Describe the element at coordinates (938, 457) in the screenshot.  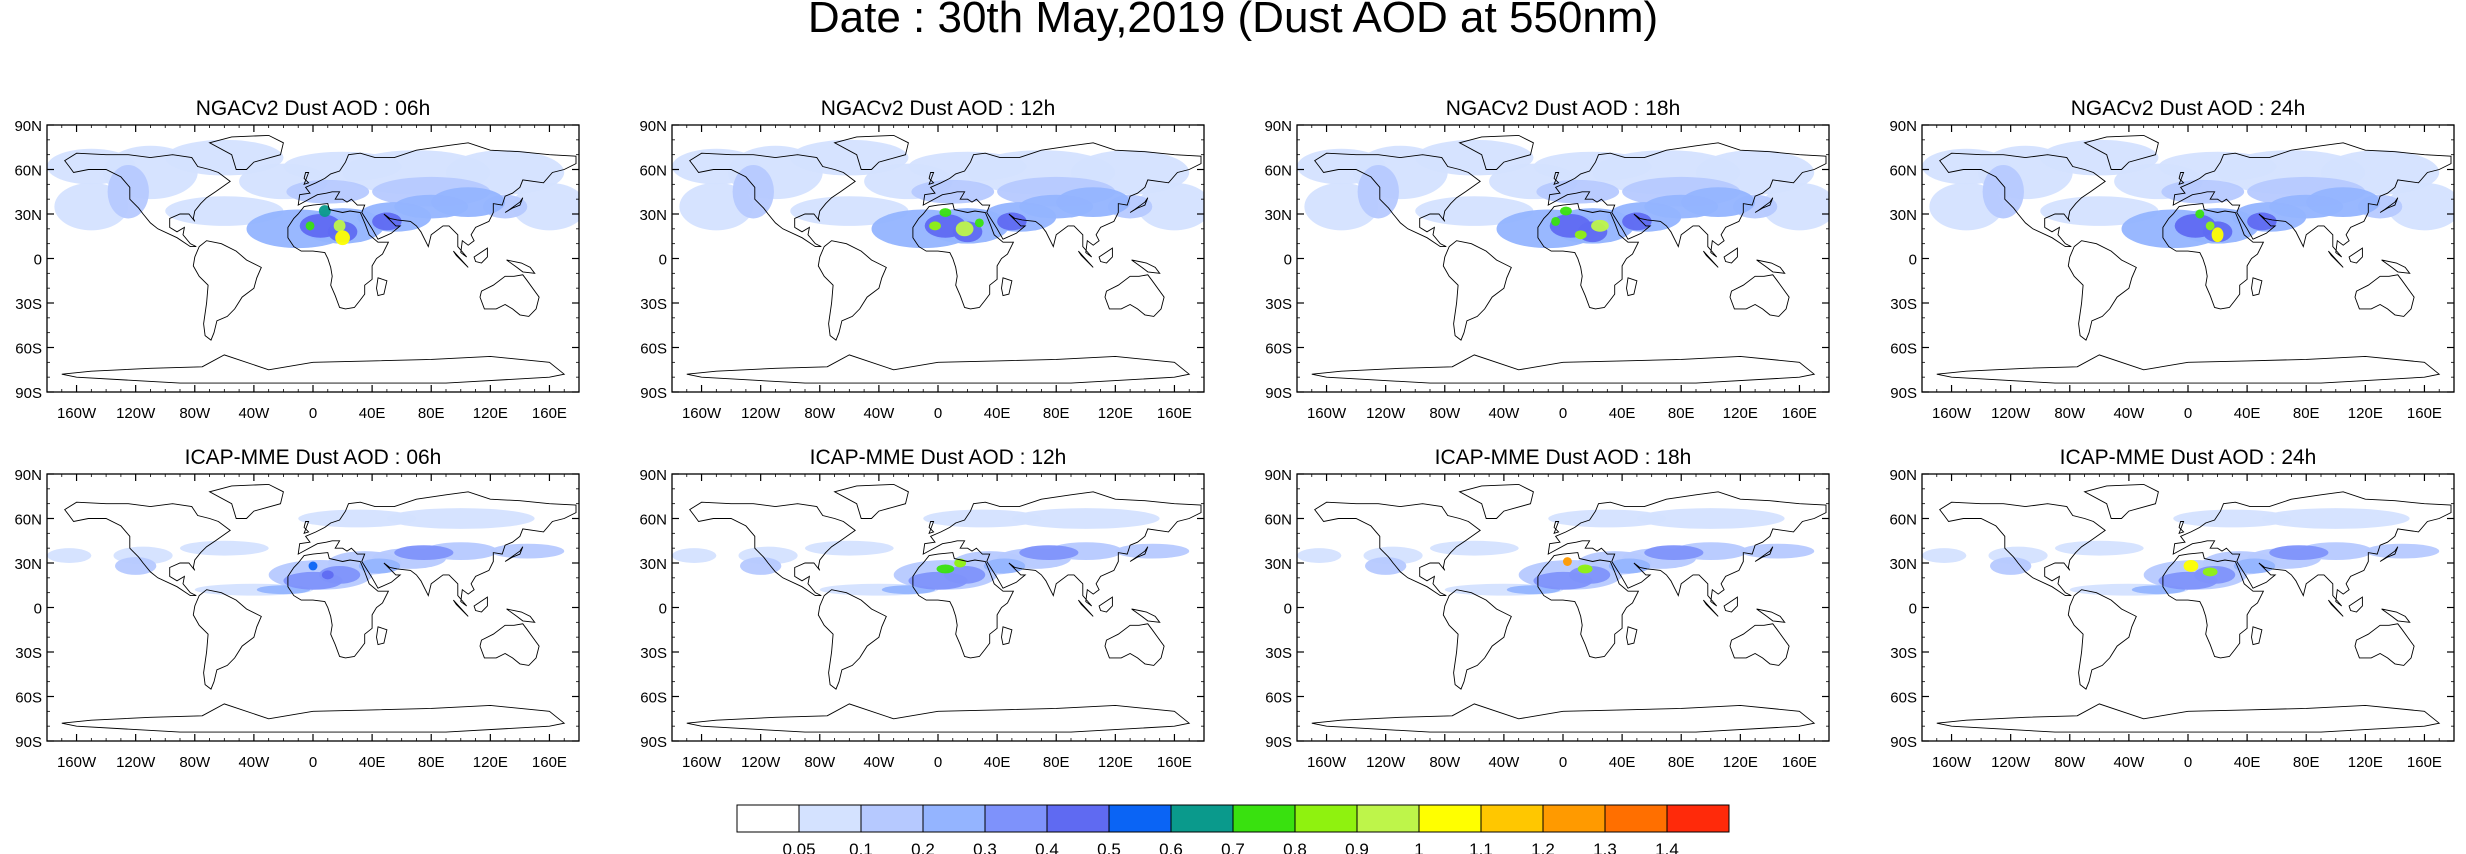
I see `panel-title: ICAP-MME Dust AOD : 12h` at that location.